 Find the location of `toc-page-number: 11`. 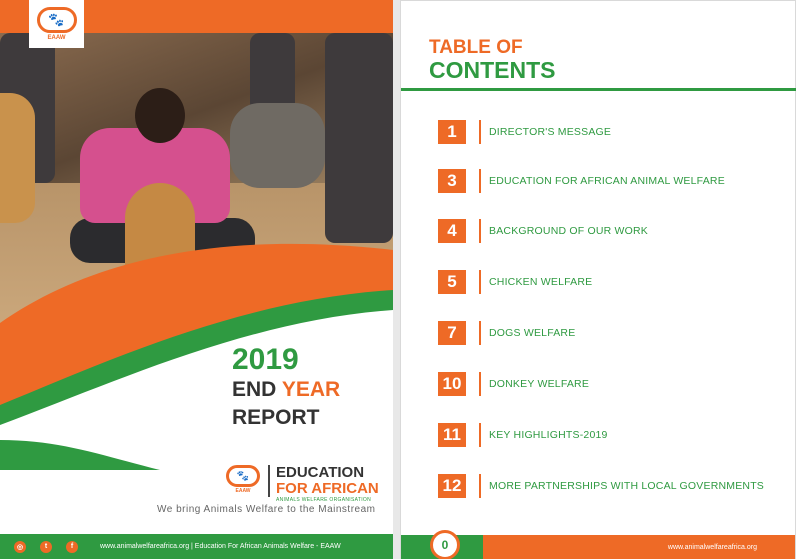

toc-page-number: 11 is located at coordinates (452, 435).